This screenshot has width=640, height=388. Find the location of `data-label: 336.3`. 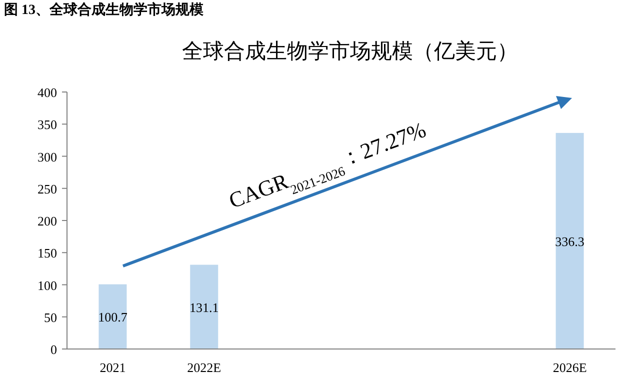

data-label: 336.3 is located at coordinates (569, 241).